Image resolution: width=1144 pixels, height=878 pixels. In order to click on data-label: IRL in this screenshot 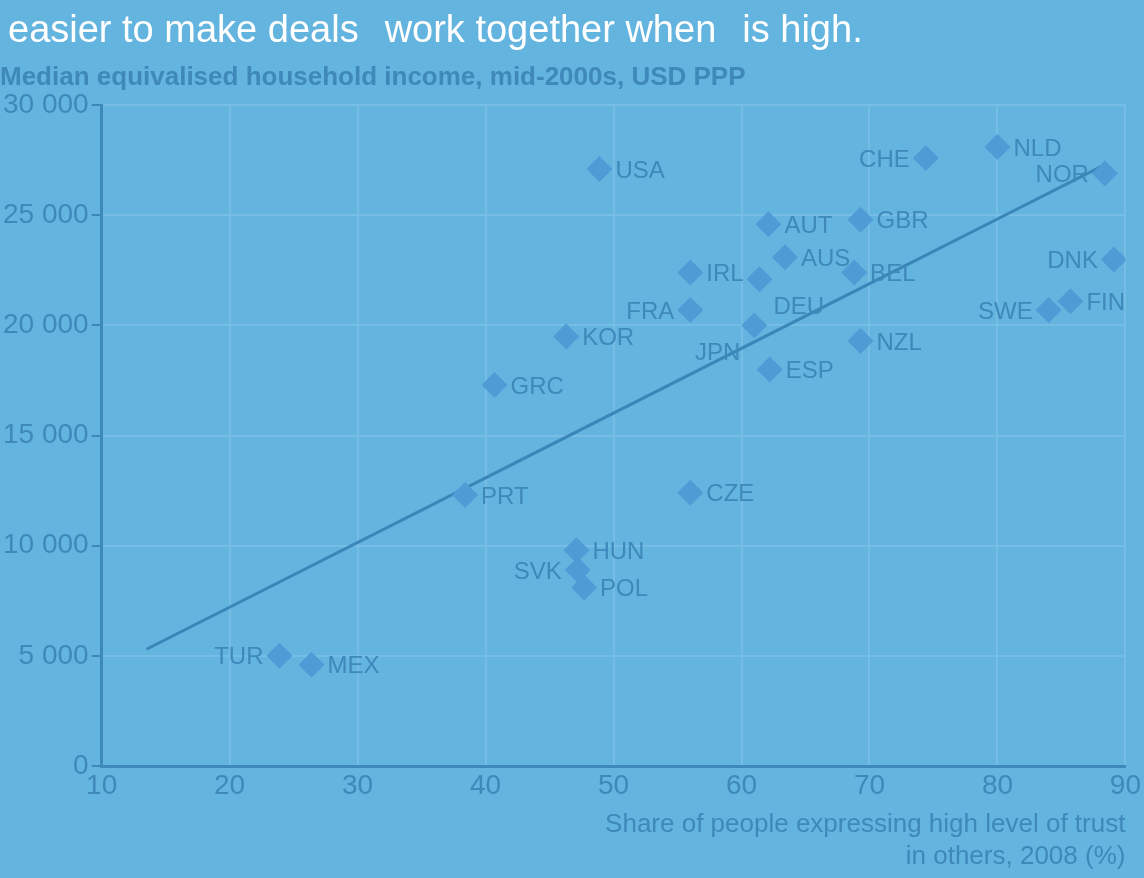, I will do `click(725, 273)`.